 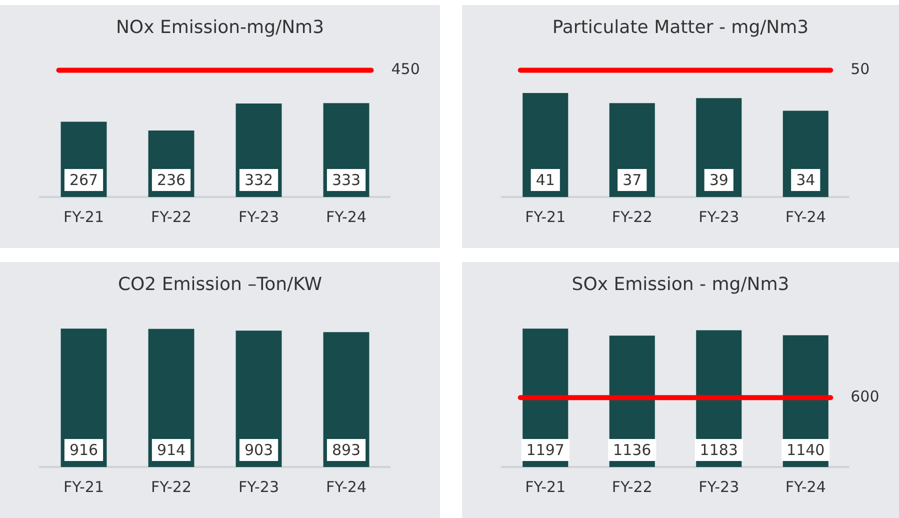 I want to click on data-label: 236, so click(x=171, y=179).